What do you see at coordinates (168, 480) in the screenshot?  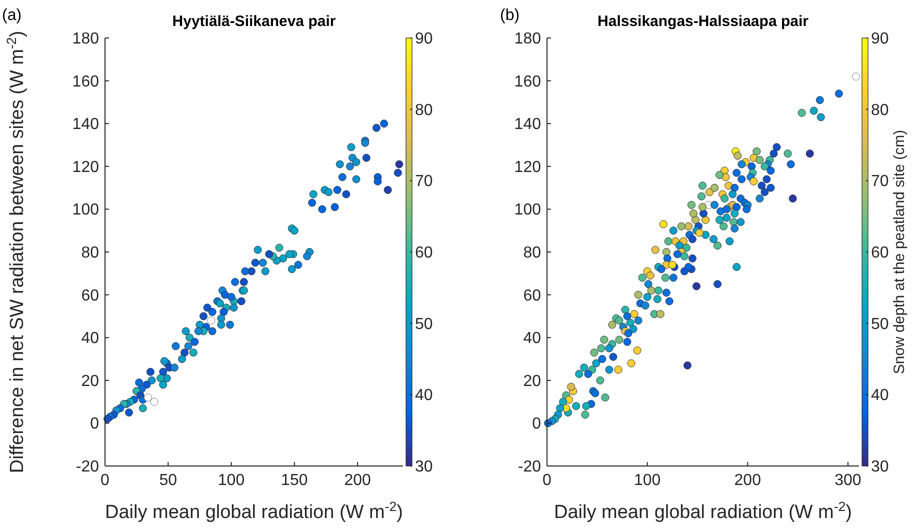 I see `x-tick-label: 50` at bounding box center [168, 480].